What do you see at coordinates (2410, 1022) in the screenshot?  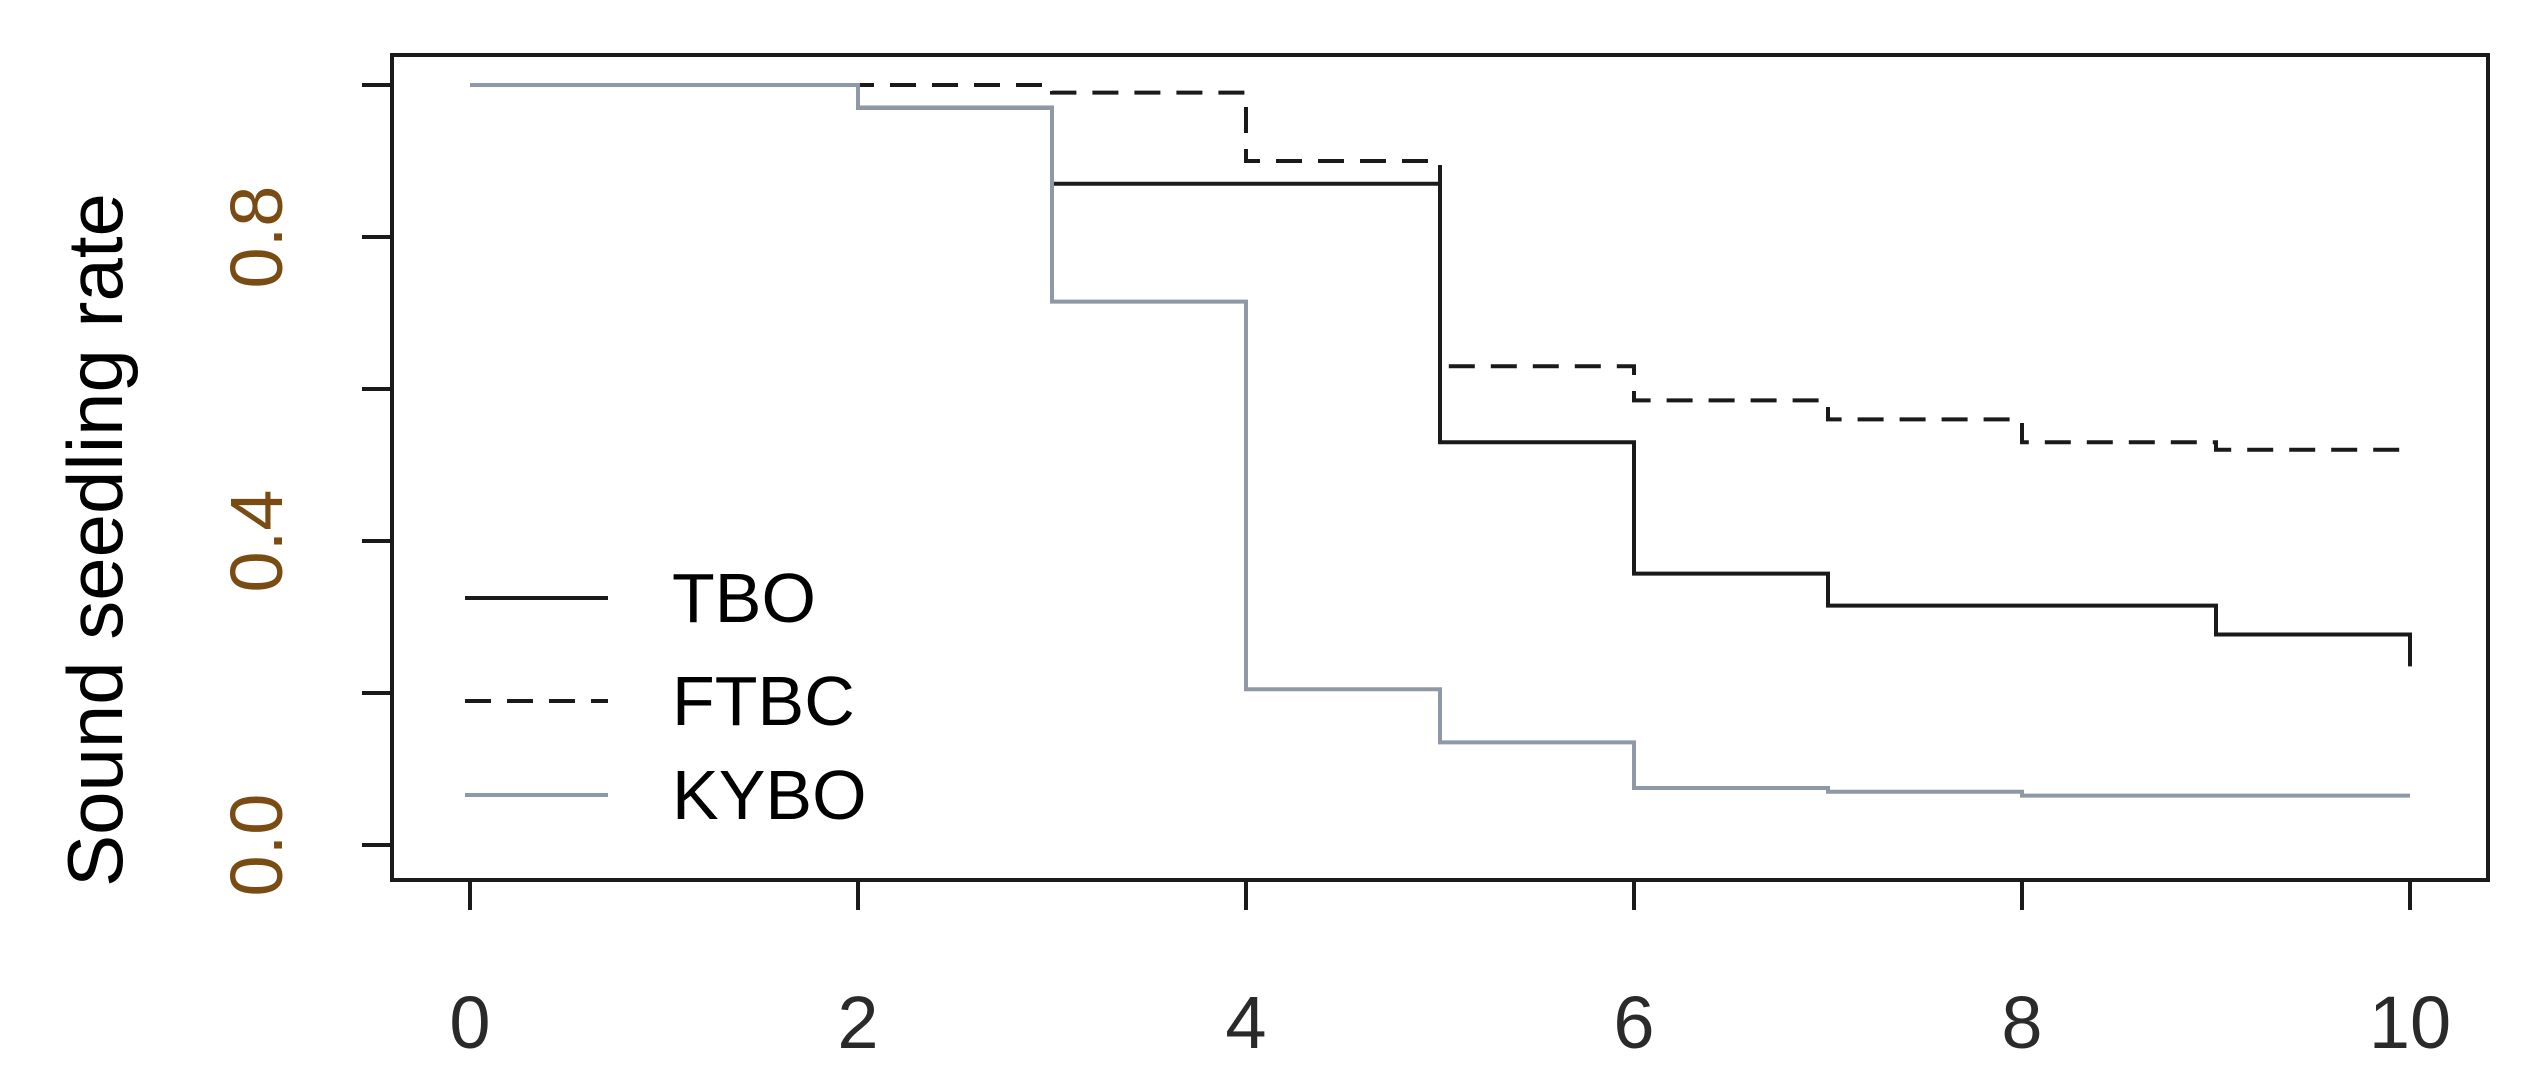 I see `x-tick-label: 10` at bounding box center [2410, 1022].